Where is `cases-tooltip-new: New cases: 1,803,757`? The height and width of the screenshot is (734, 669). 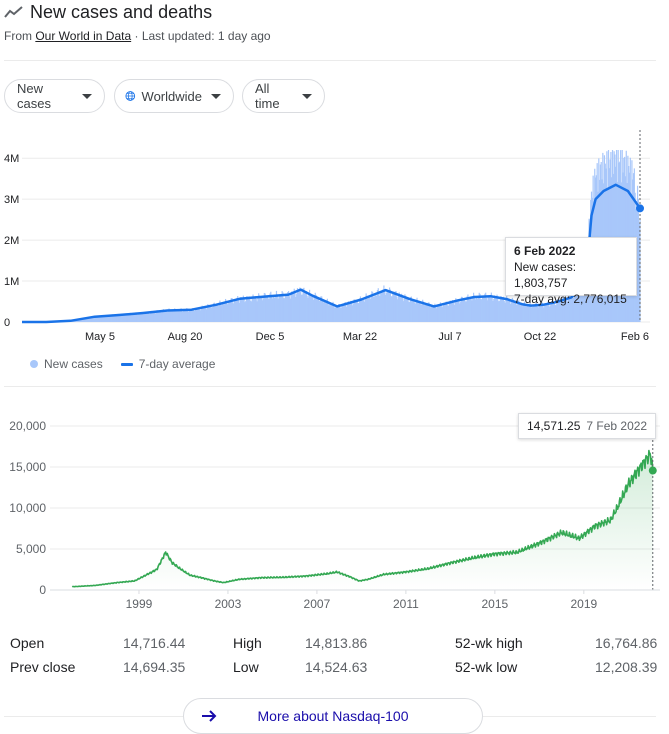
cases-tooltip-new: New cases: 1,803,757 is located at coordinates (545, 275).